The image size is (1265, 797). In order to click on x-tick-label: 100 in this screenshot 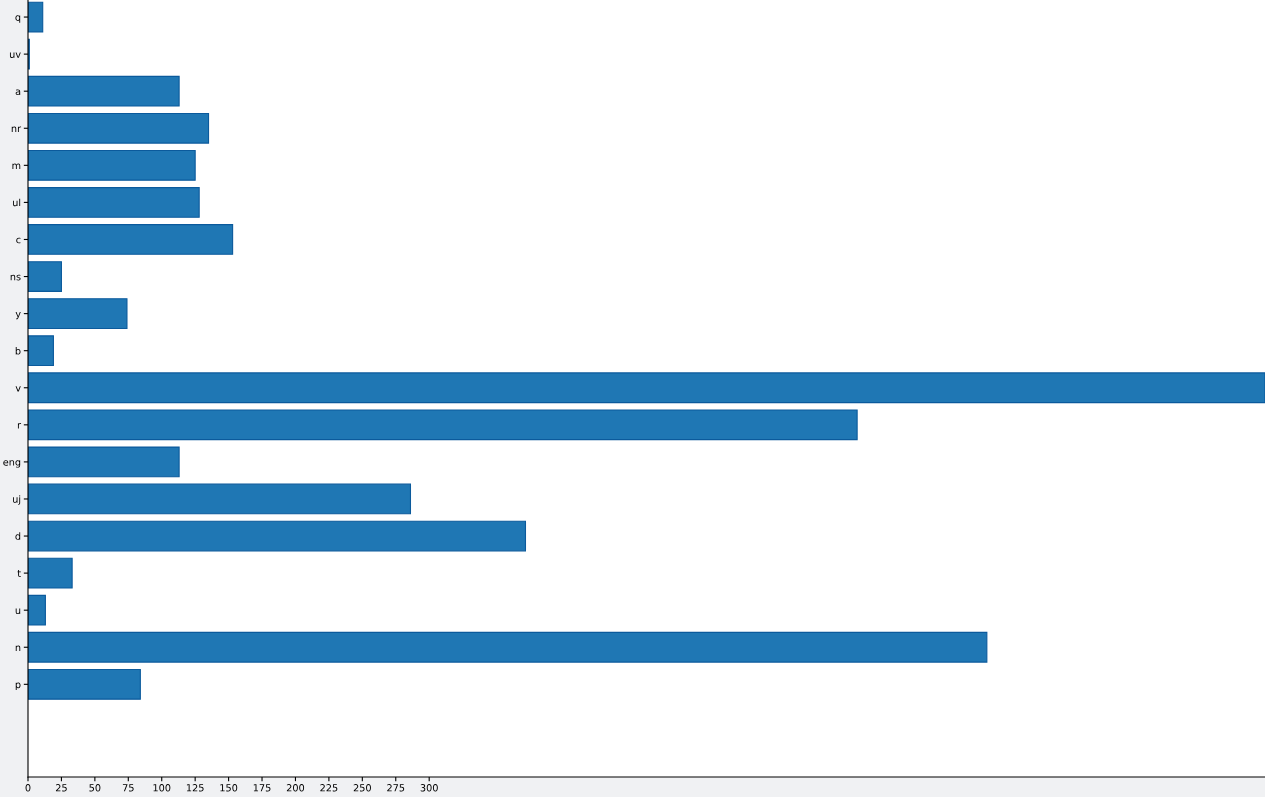, I will do `click(162, 788)`.